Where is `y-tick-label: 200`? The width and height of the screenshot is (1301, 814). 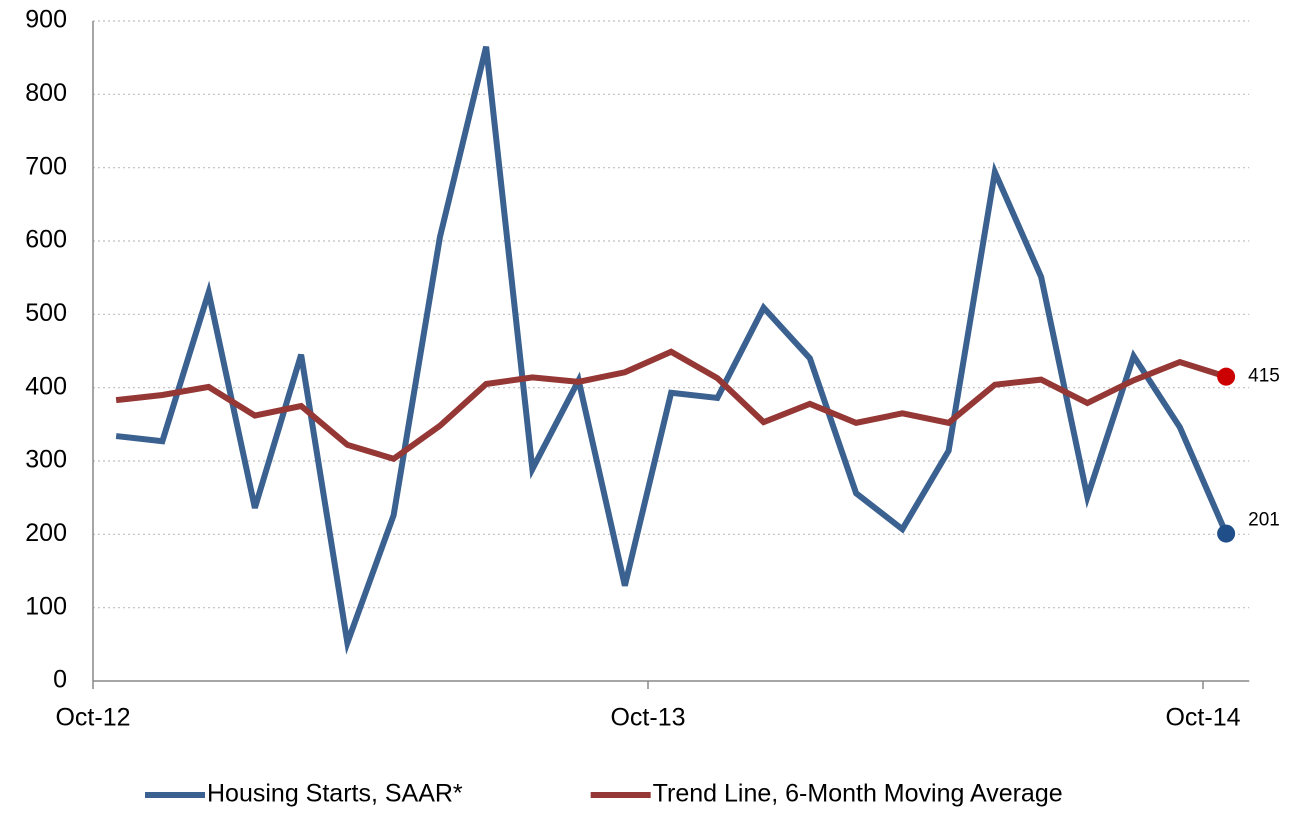 y-tick-label: 200 is located at coordinates (46, 533).